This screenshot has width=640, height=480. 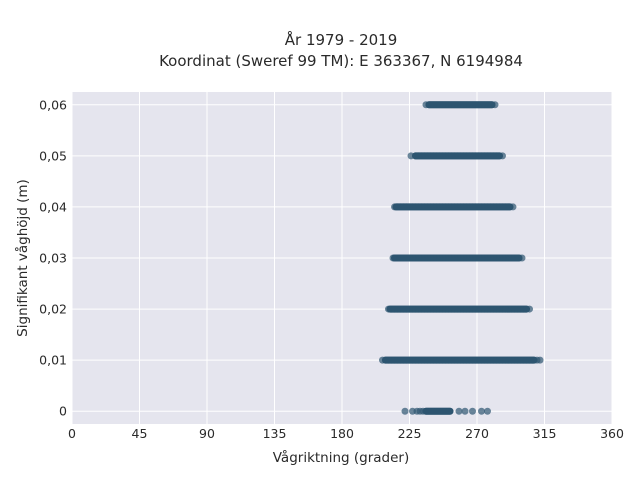 I want to click on x-tick-label: 45, so click(x=140, y=433).